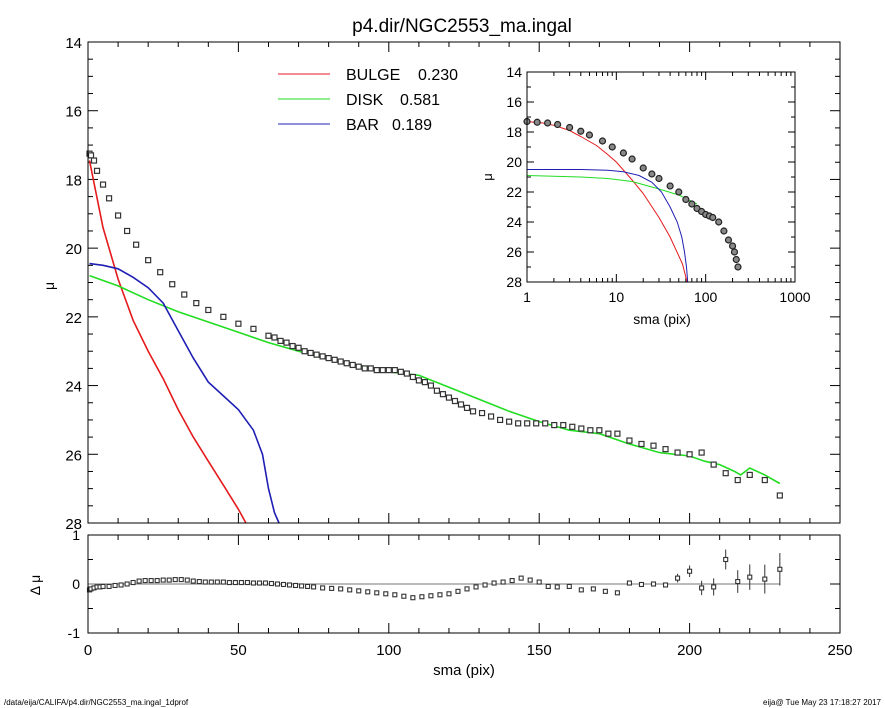 This screenshot has width=885, height=708. I want to click on residual-xtick-label: 100, so click(388, 650).